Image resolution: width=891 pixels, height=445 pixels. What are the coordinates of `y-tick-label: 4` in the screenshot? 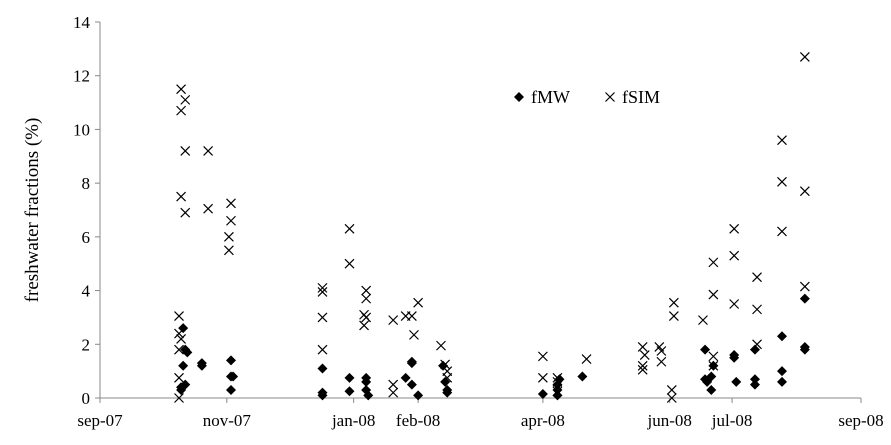 It's located at (86, 291).